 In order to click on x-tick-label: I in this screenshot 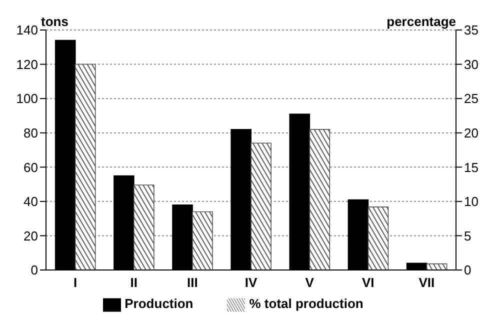, I will do `click(75, 282)`.